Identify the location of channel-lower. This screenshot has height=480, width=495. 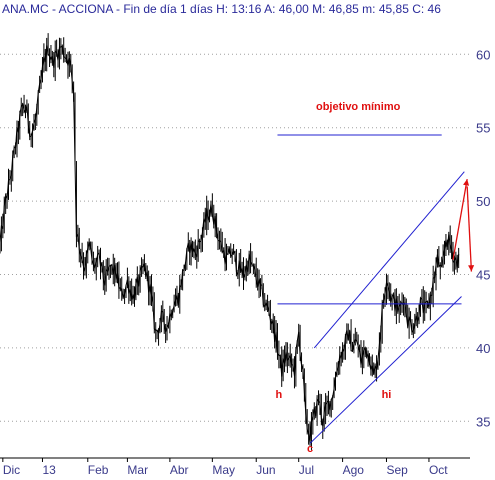
(385, 370).